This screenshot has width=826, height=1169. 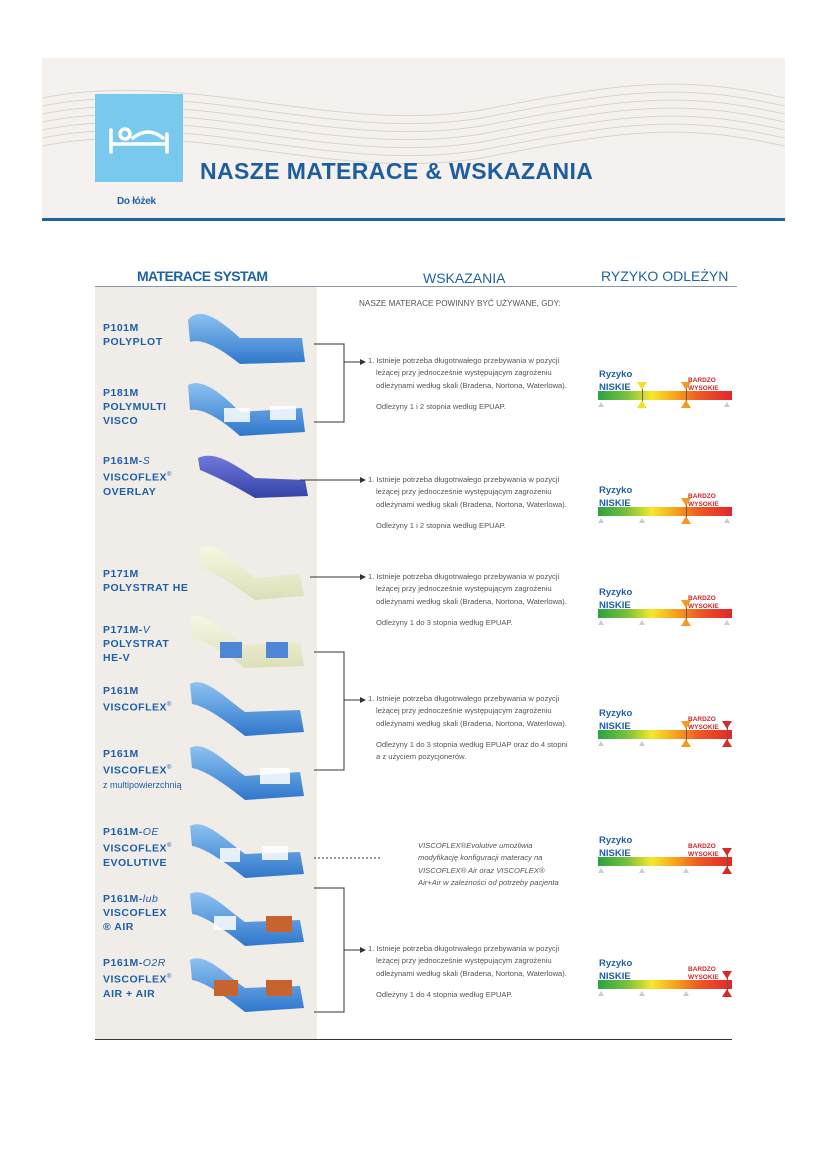 What do you see at coordinates (146, 581) in the screenshot?
I see `product-p171m: P171M POLYSTRAT HE` at bounding box center [146, 581].